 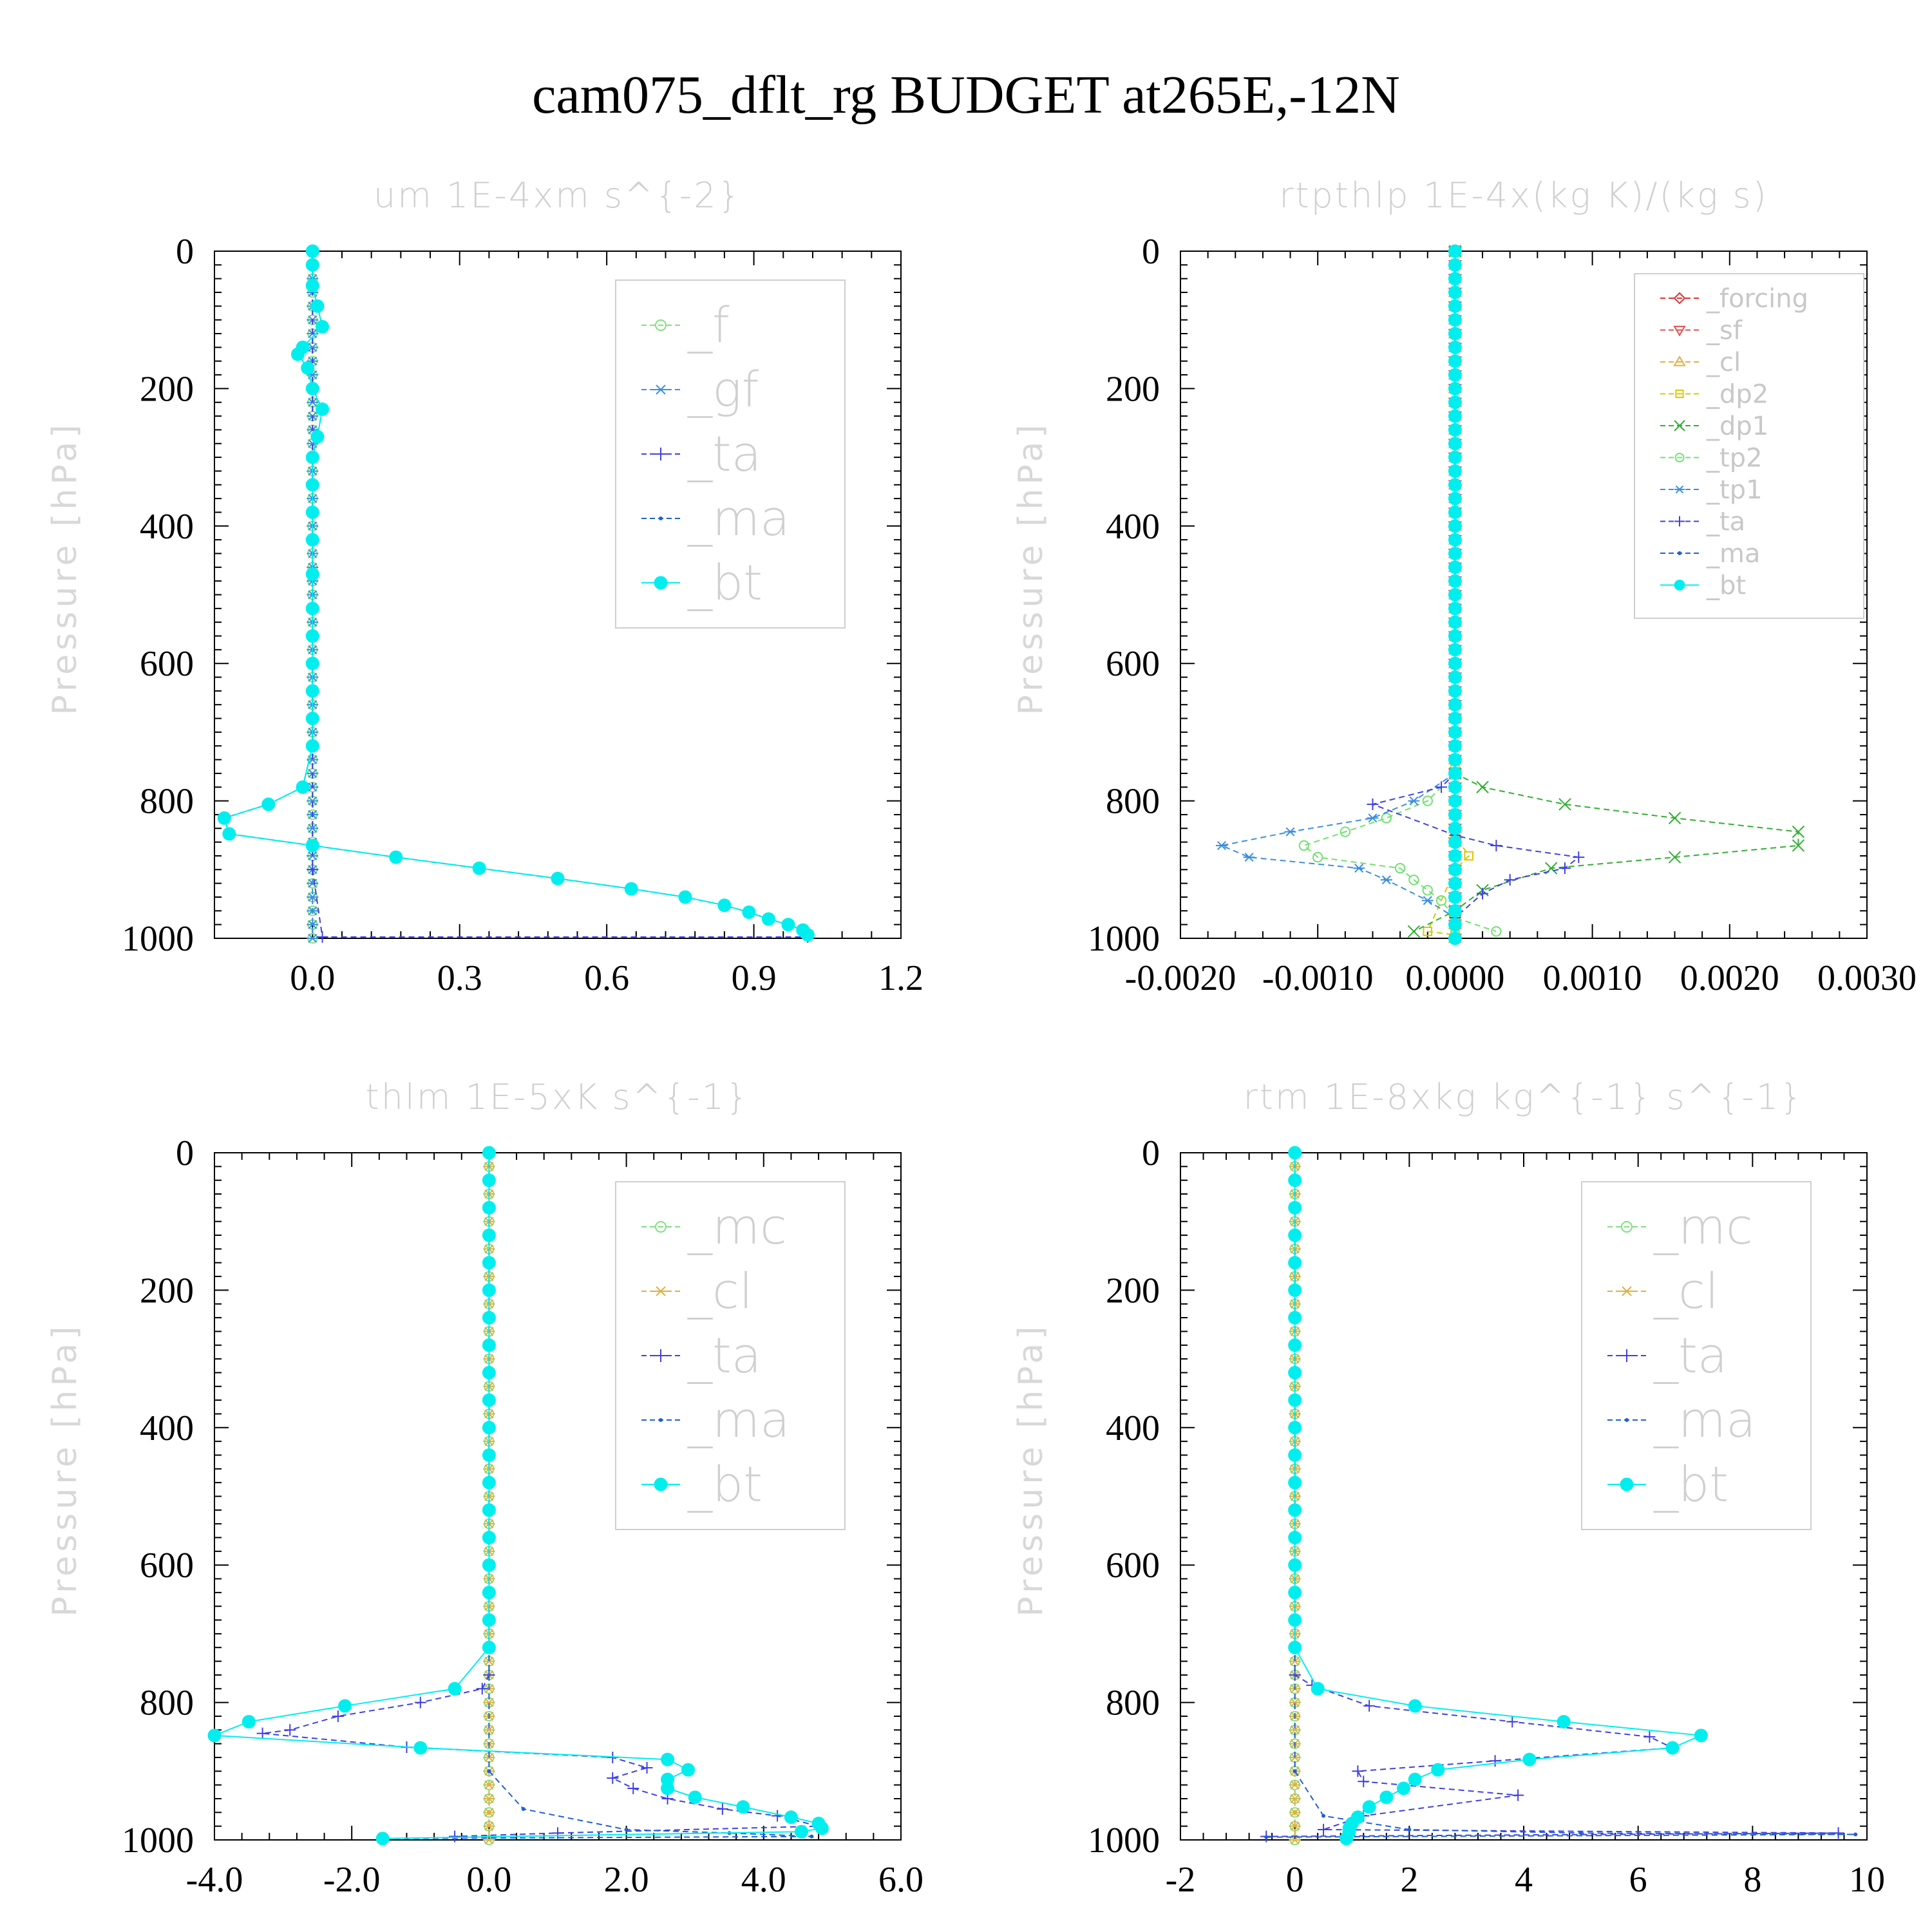 What do you see at coordinates (1448, 593) in the screenshot?
I see `series-line-dp2` at bounding box center [1448, 593].